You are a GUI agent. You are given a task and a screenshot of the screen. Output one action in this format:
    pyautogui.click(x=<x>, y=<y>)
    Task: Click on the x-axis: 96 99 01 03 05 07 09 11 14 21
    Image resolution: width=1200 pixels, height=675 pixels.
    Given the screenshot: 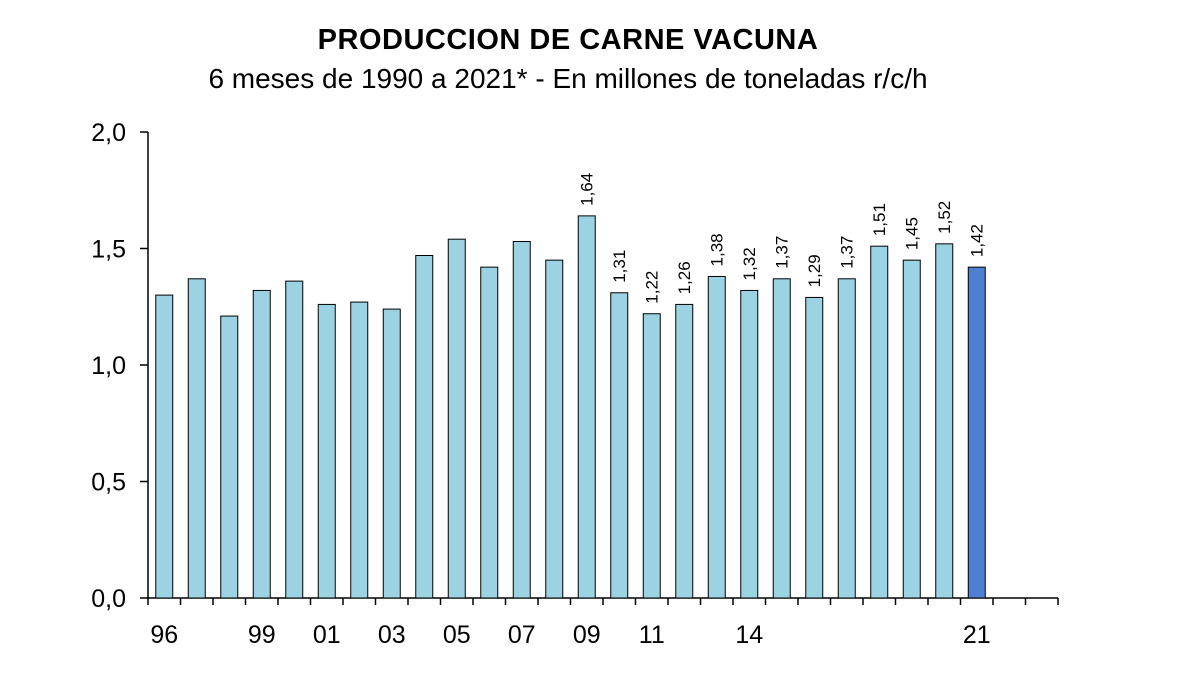 What is the action you would take?
    pyautogui.click(x=603, y=623)
    